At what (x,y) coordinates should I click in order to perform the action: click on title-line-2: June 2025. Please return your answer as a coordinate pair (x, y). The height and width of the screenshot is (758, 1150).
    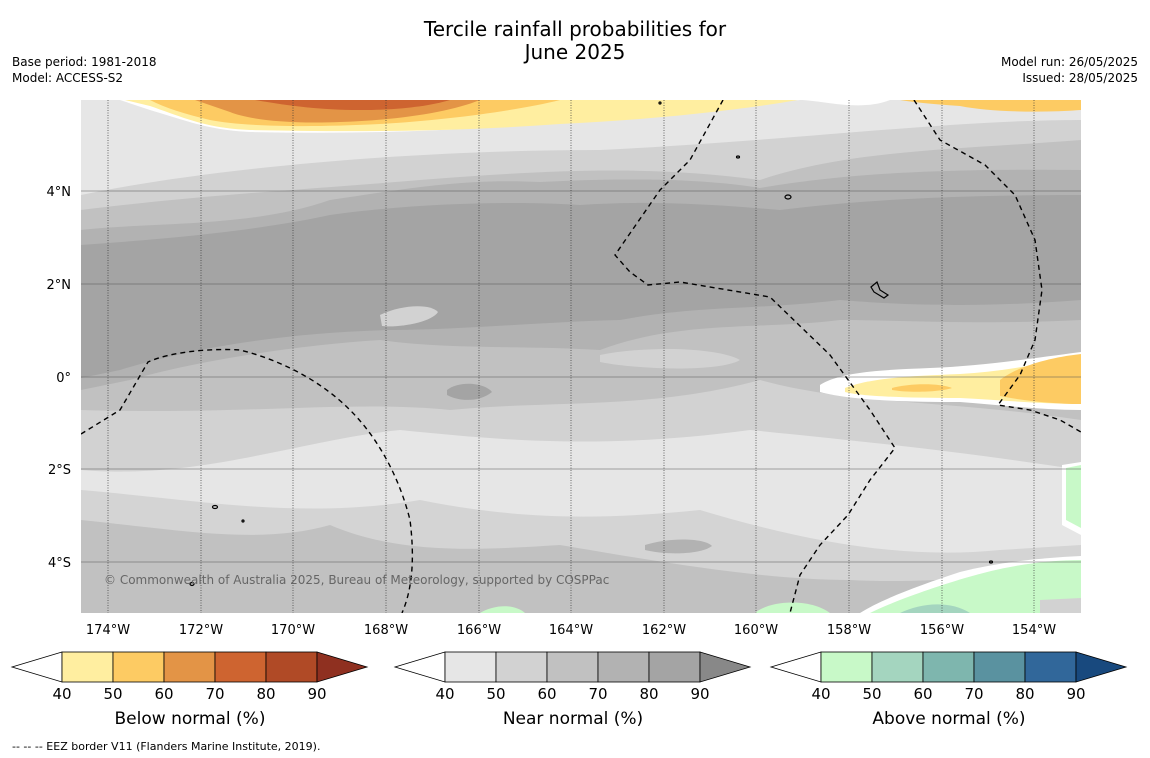
    Looking at the image, I should click on (575, 52).